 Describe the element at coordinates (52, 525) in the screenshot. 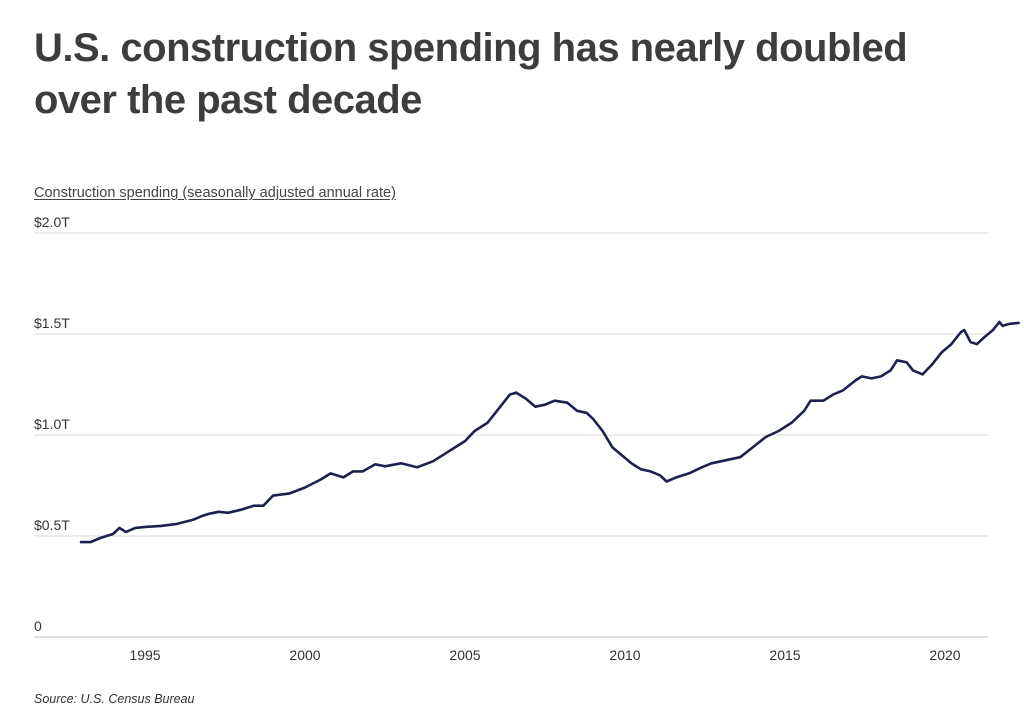

I see `y-tick-label: $0.5T` at that location.